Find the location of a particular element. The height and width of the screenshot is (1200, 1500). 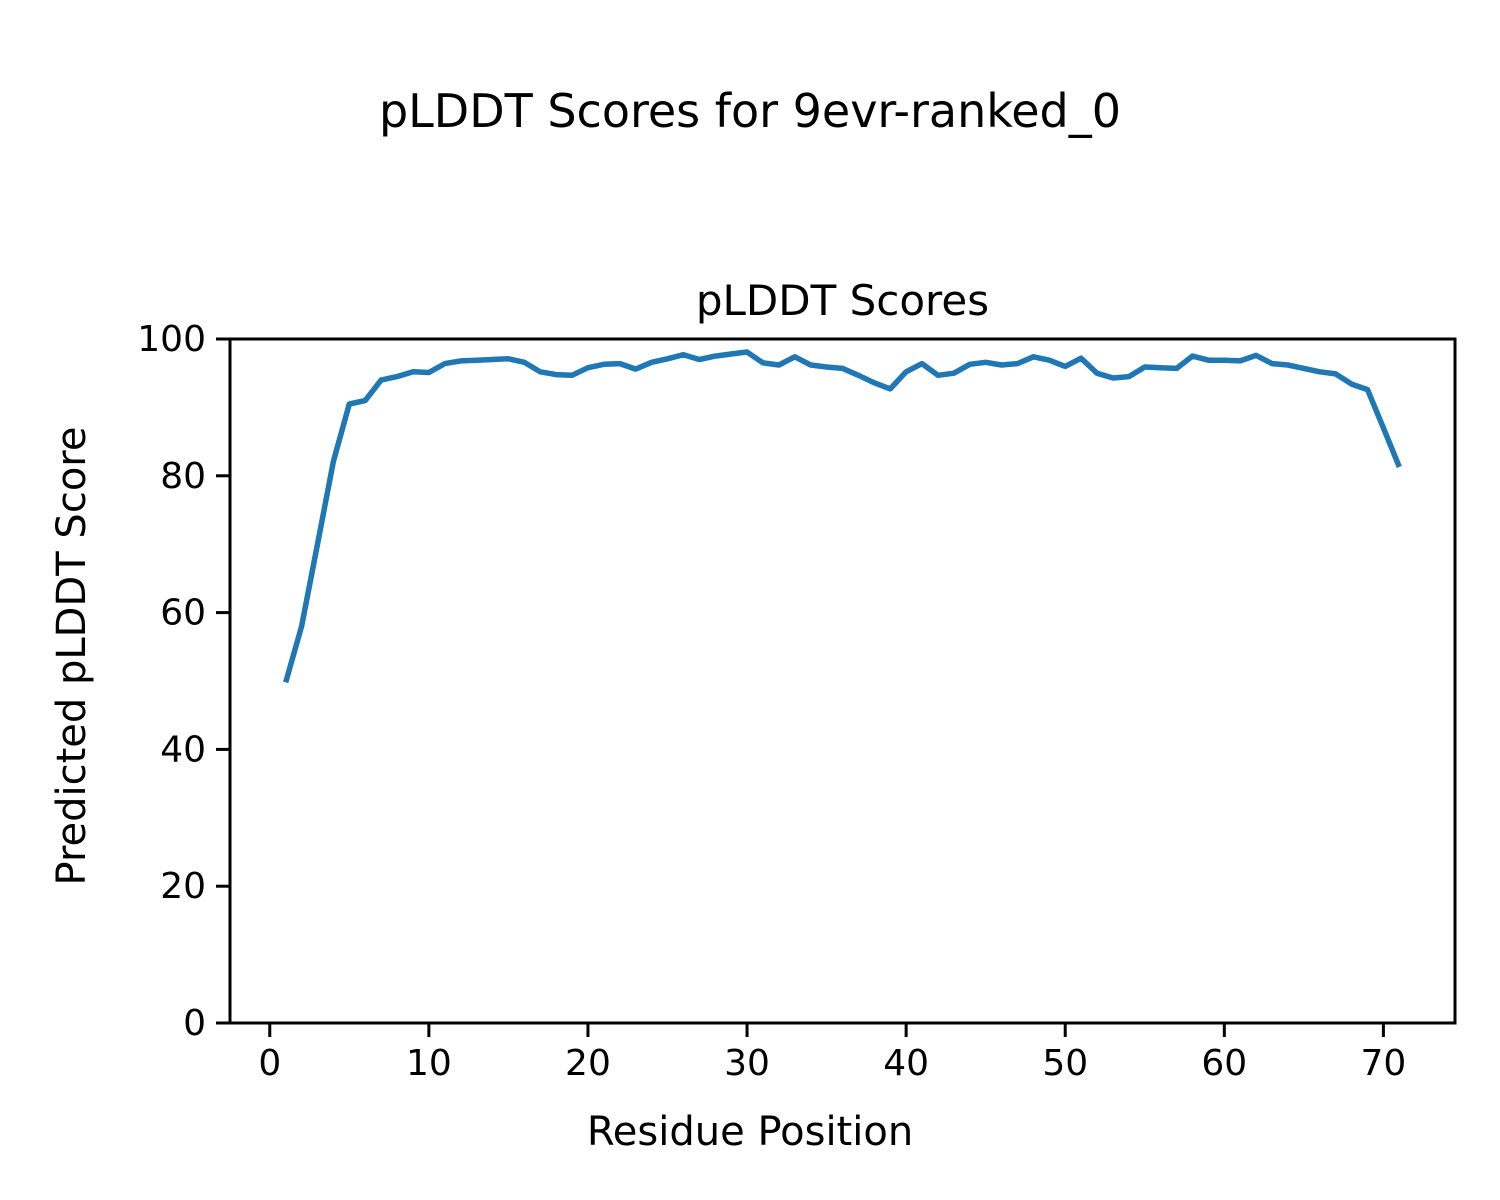

y-tick-label: 60 is located at coordinates (183, 613).